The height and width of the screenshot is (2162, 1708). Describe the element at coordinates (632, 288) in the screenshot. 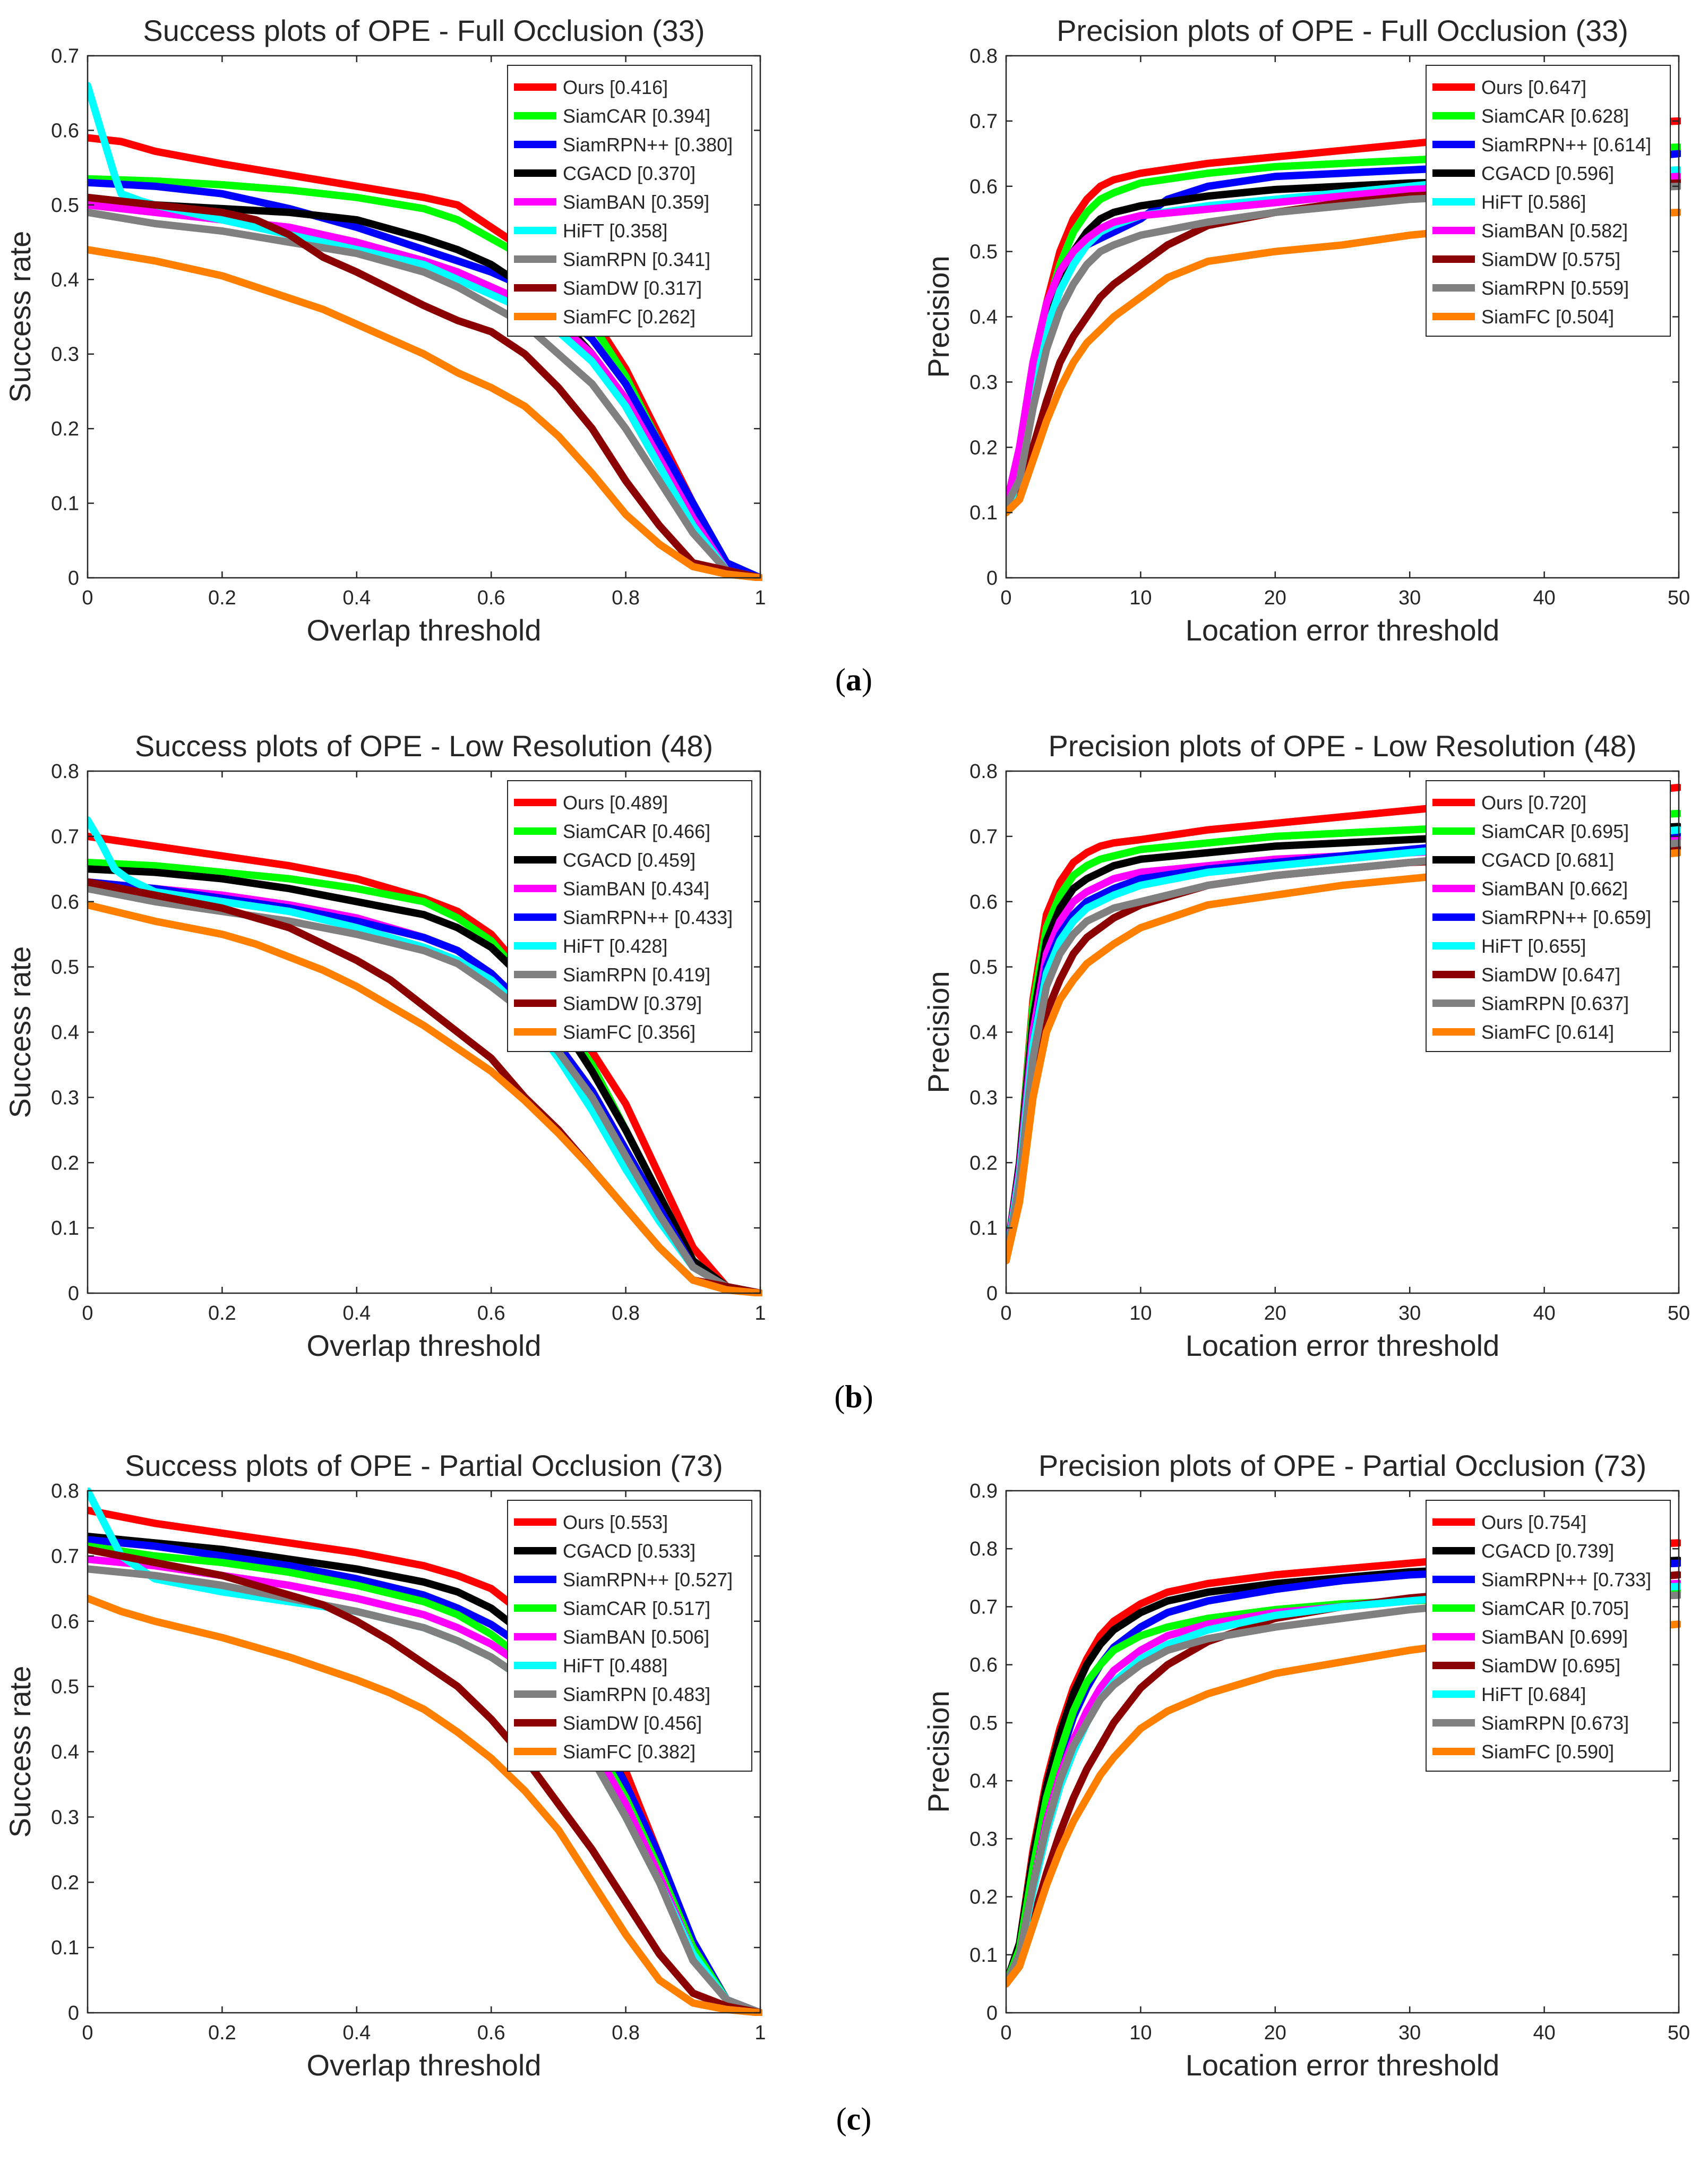

I see `legend-entry: SiamDW [0.317]` at that location.